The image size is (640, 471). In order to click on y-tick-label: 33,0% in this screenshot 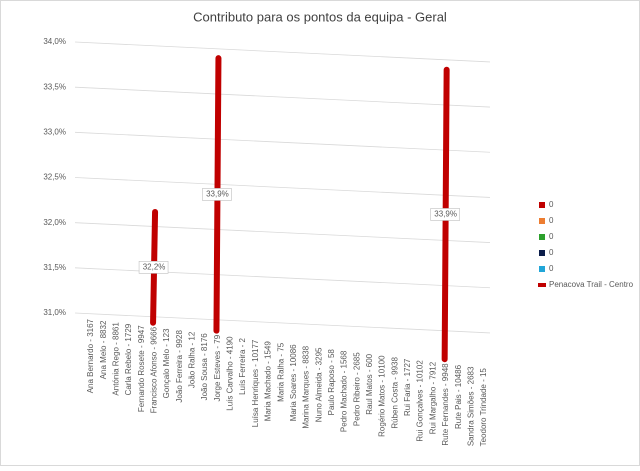, I will do `click(54, 131)`.